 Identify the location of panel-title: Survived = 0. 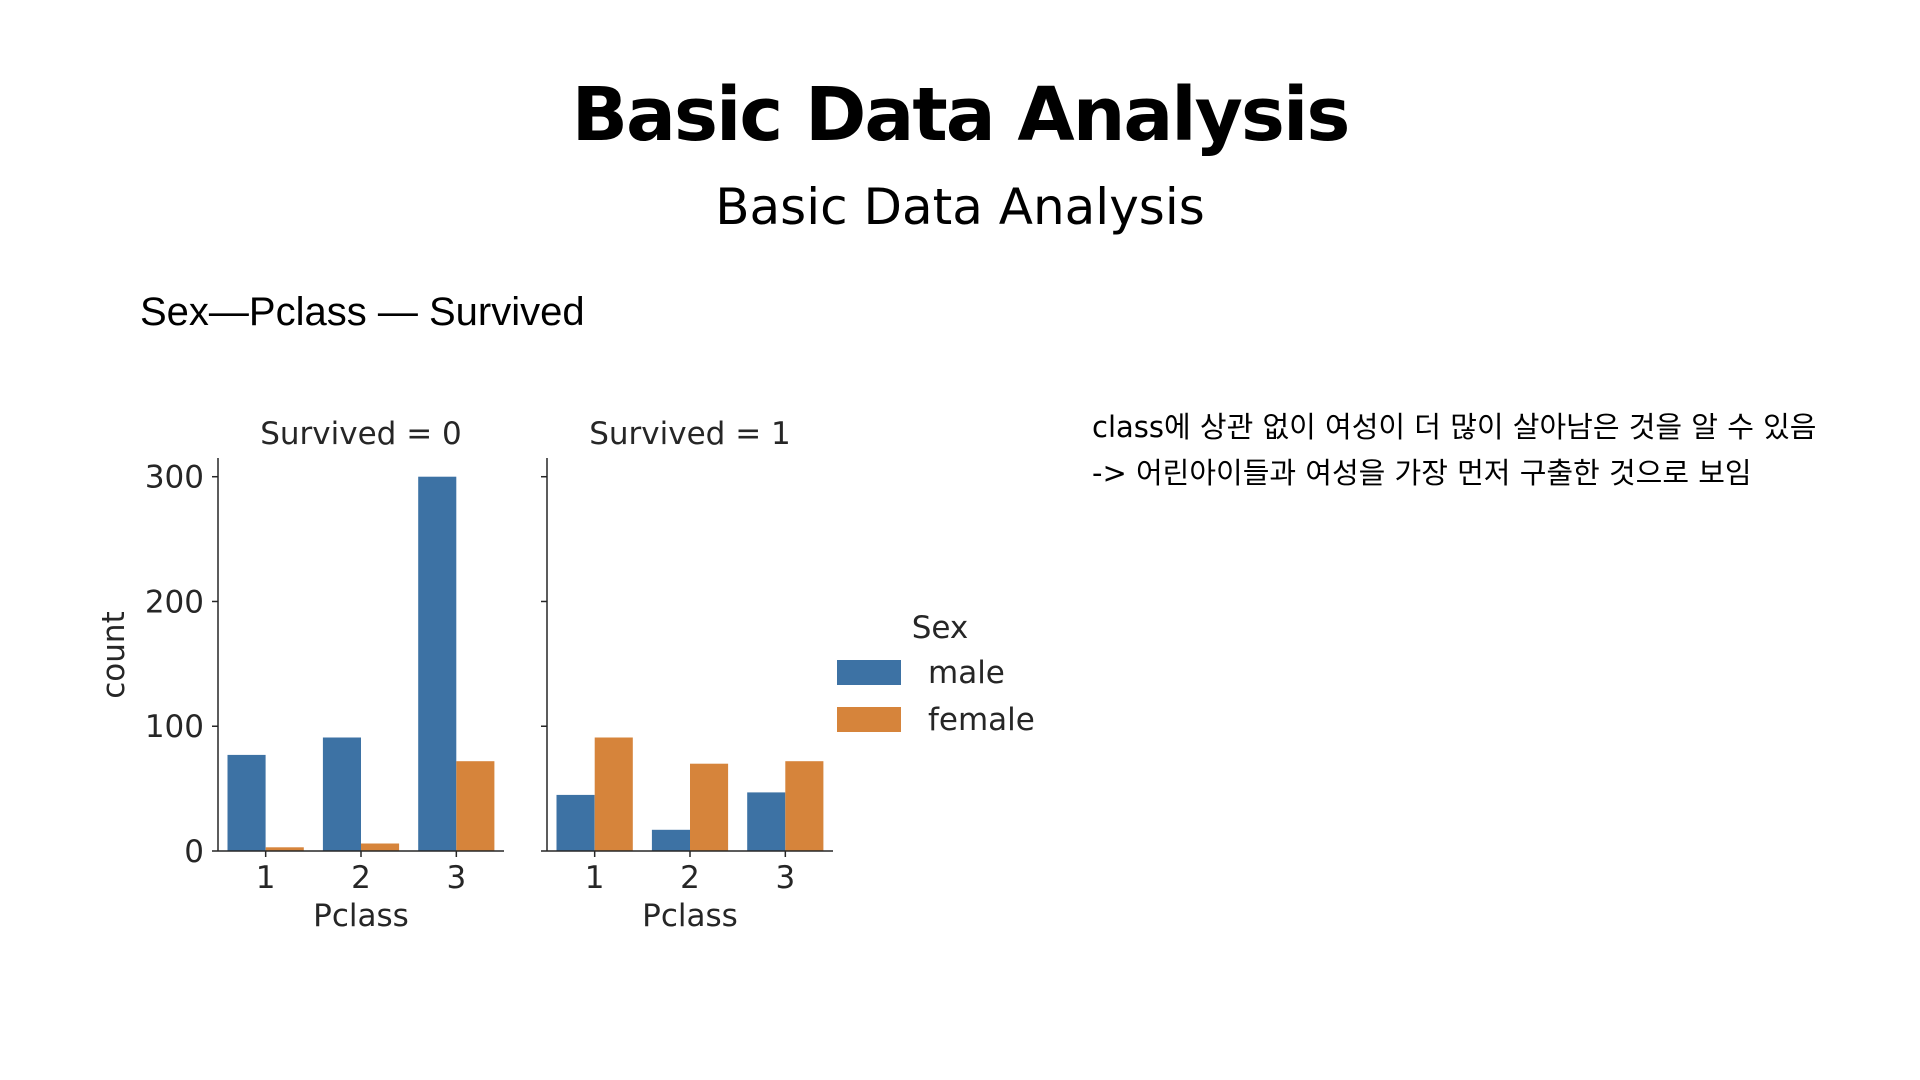
(361, 434).